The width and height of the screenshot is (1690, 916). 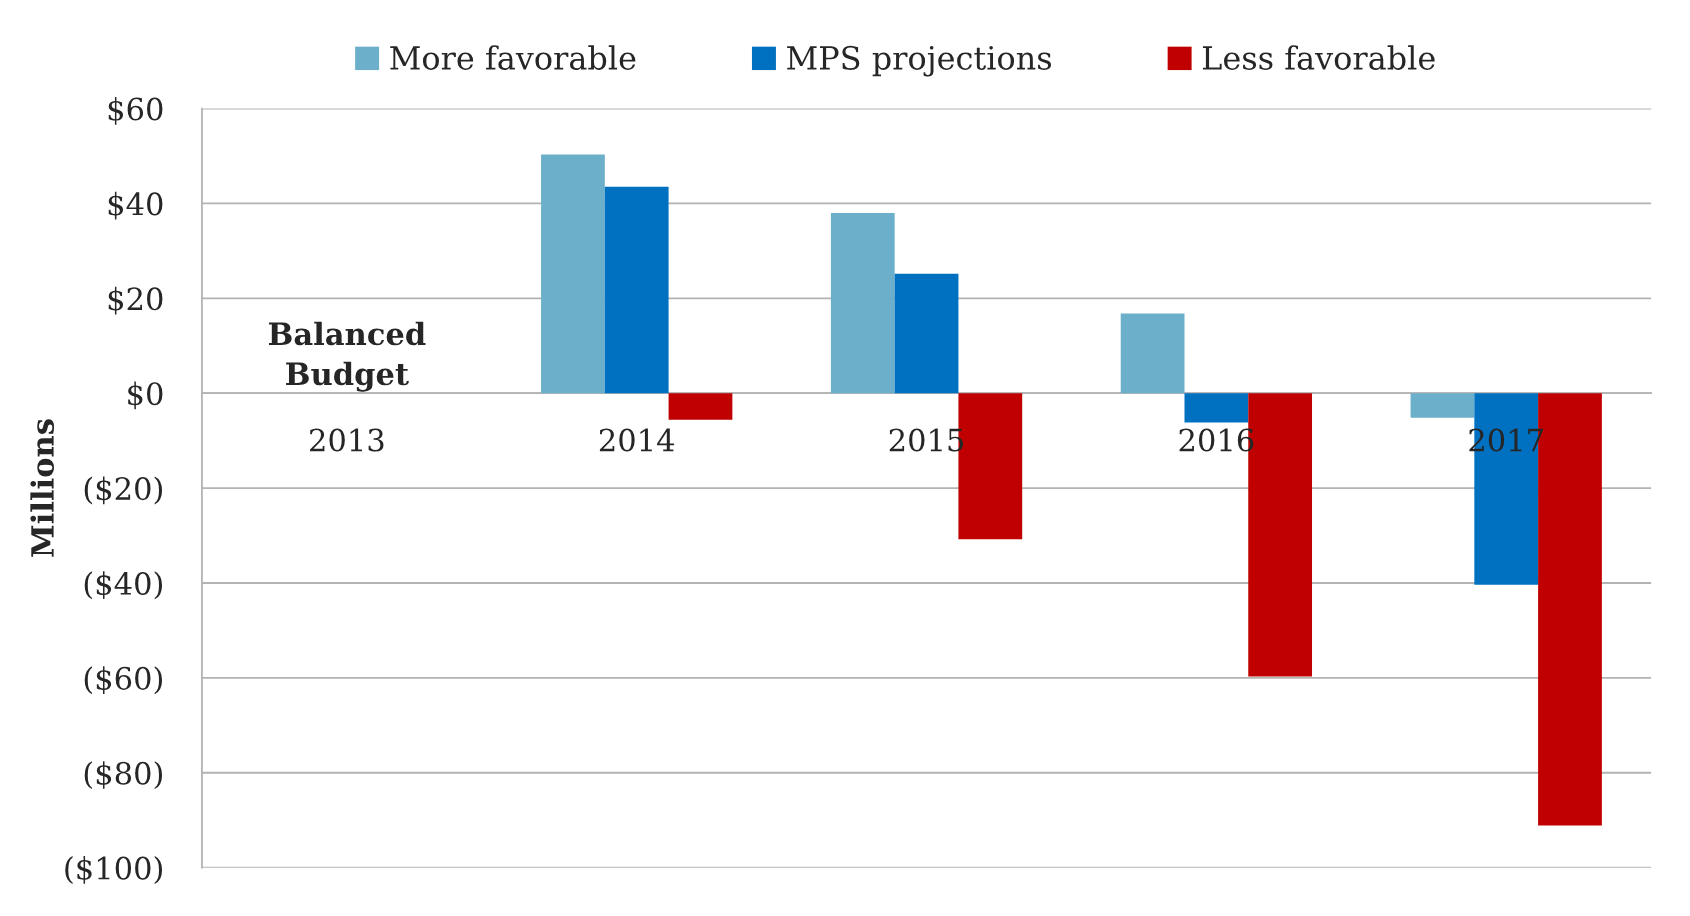 What do you see at coordinates (123, 490) in the screenshot?
I see `y-tick-label: ($20)` at bounding box center [123, 490].